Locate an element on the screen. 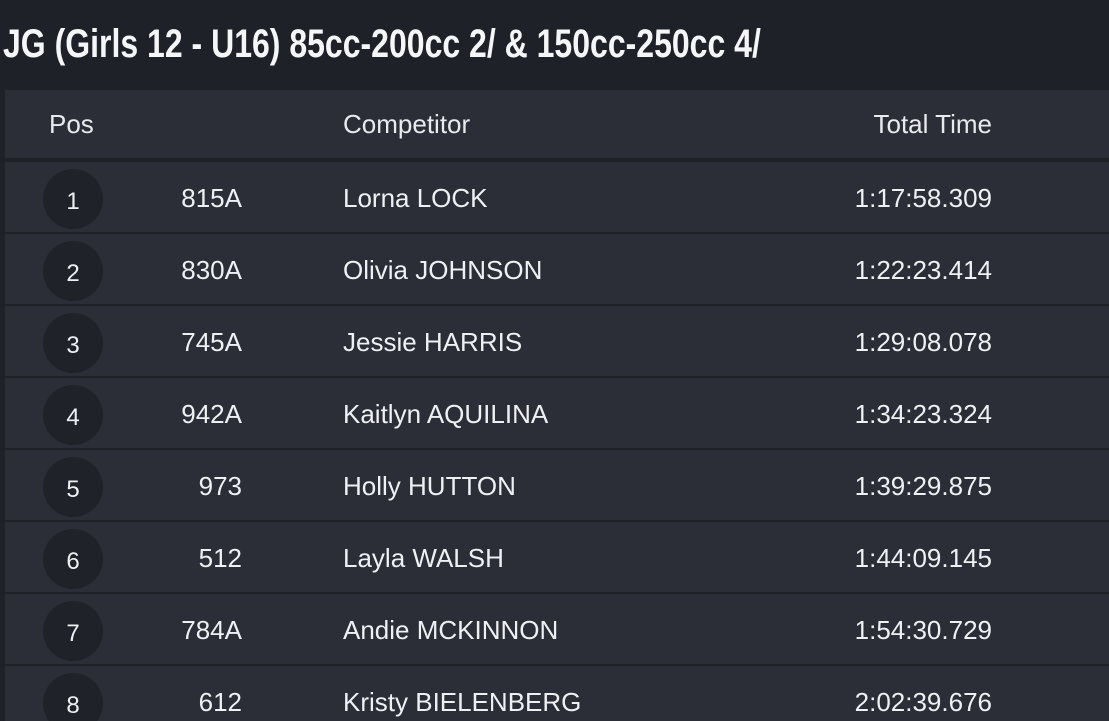 The height and width of the screenshot is (721, 1109). result-row: 8 612 Kristy BIELENBERG 2:02:39.676 is located at coordinates (557, 693).